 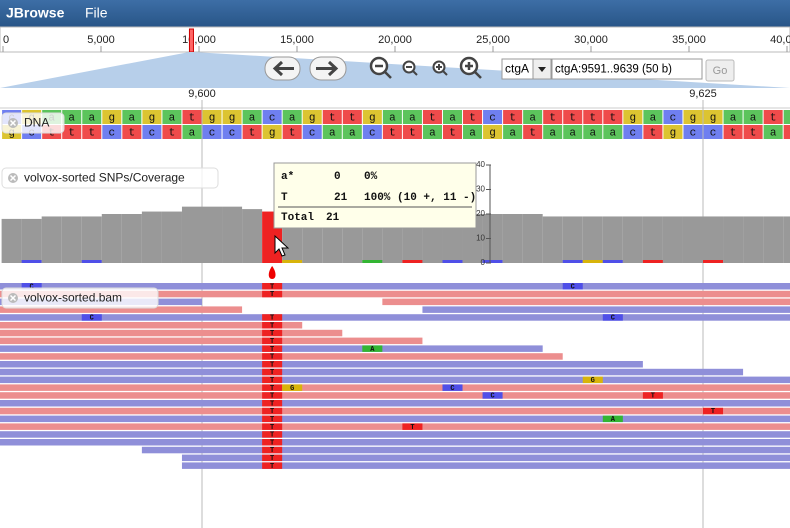 I want to click on zoom-in-big, so click(x=470, y=67).